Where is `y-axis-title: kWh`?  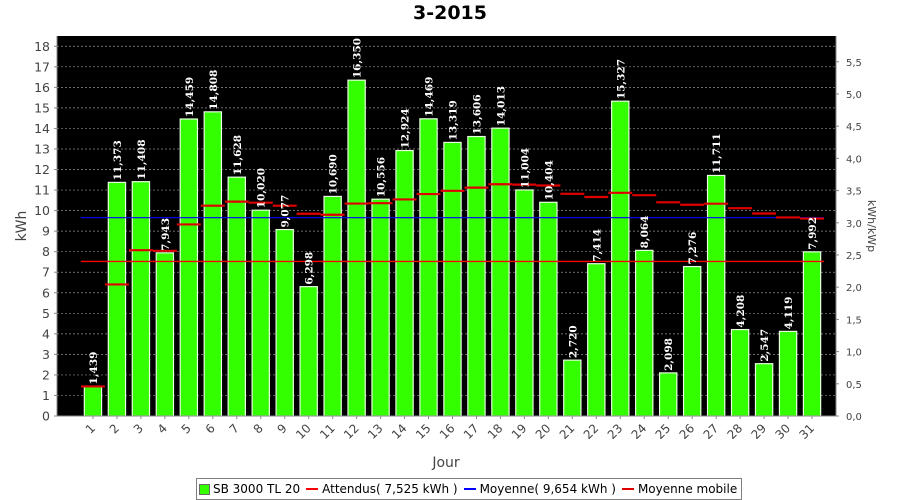
y-axis-title: kWh is located at coordinates (22, 226).